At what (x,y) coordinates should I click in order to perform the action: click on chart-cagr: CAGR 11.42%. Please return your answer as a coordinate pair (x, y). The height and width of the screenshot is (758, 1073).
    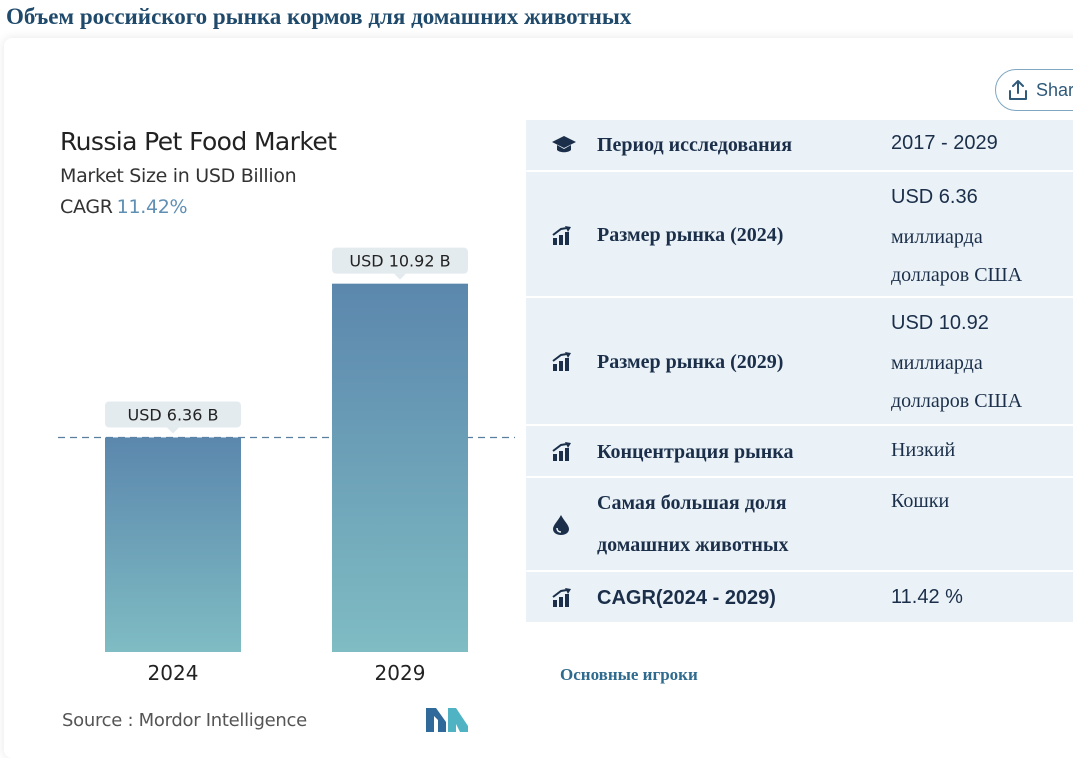
    Looking at the image, I should click on (124, 207).